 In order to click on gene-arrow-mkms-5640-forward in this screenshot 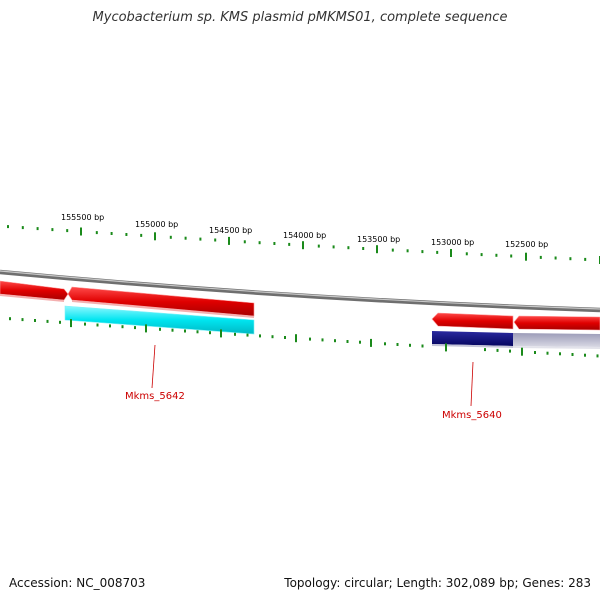, I will do `click(472, 321)`.